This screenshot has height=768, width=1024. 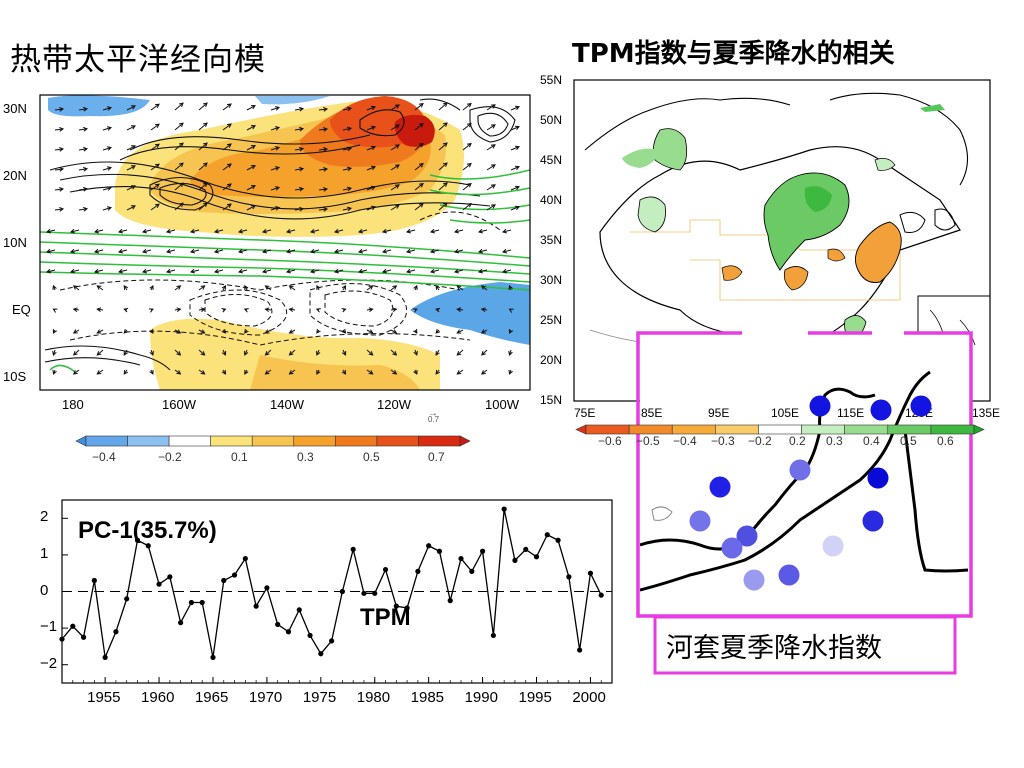 I want to click on lon-label: 75E, so click(x=585, y=413).